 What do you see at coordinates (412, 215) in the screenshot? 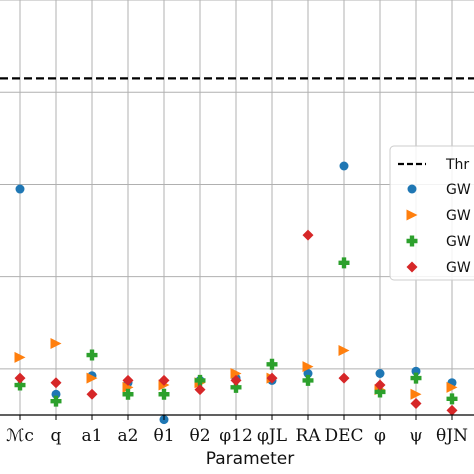
I see `legend-swatch-triangle-right` at bounding box center [412, 215].